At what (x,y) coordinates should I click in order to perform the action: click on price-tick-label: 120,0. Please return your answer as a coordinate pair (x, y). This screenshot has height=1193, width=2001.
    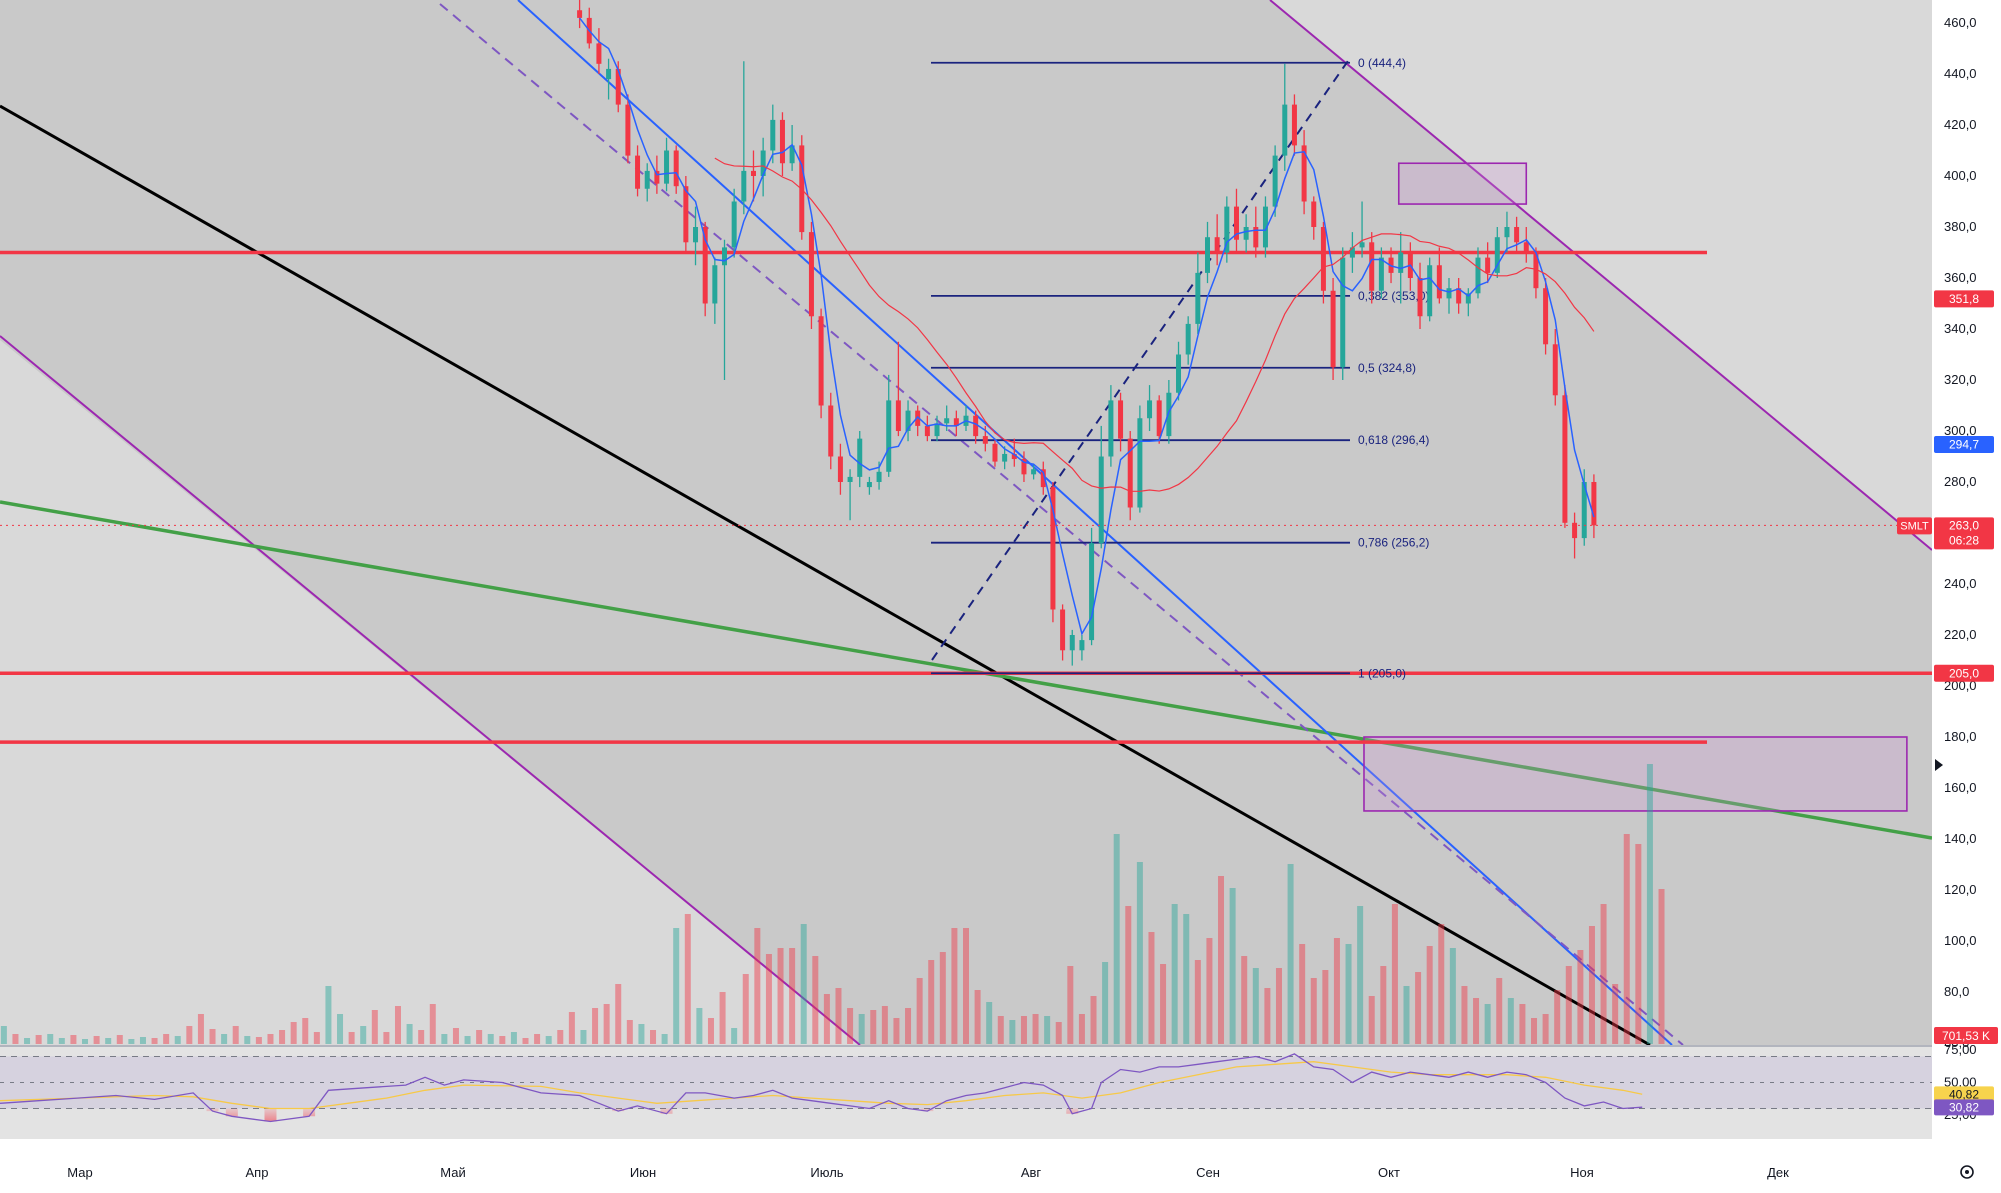
    Looking at the image, I should click on (1960, 889).